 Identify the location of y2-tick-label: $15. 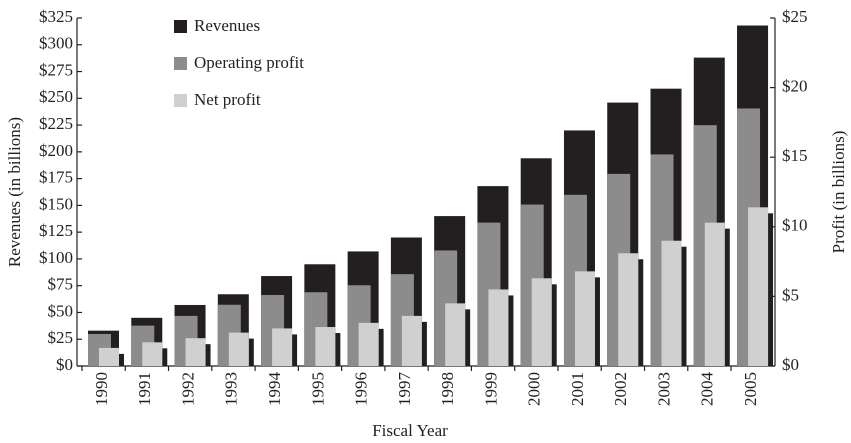
(795, 155).